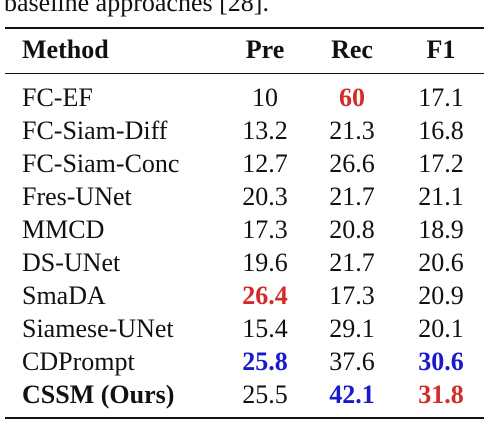 This screenshot has width=489, height=448. I want to click on metric-cell: 25.5, so click(265, 394).